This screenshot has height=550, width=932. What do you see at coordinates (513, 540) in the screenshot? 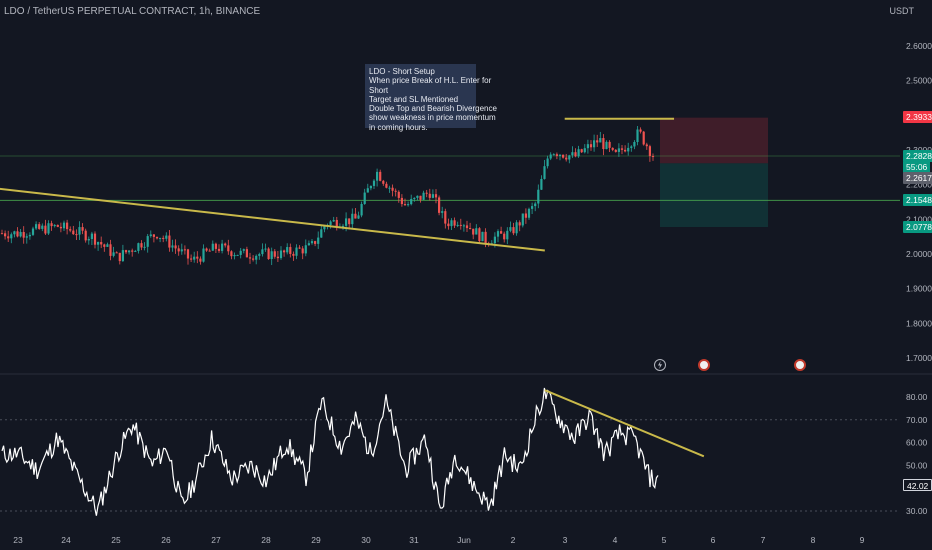
I see `time-tick-label: 2` at bounding box center [513, 540].